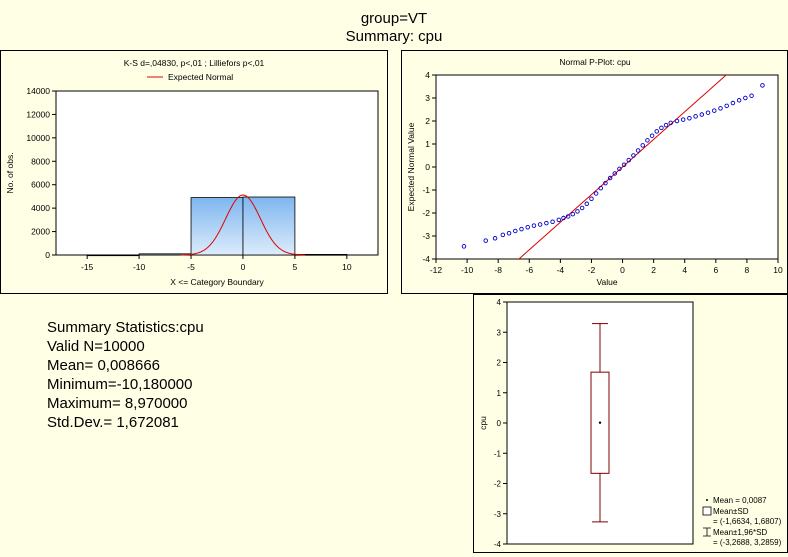  What do you see at coordinates (200, 77) in the screenshot?
I see `legend-label: Expected Normal` at bounding box center [200, 77].